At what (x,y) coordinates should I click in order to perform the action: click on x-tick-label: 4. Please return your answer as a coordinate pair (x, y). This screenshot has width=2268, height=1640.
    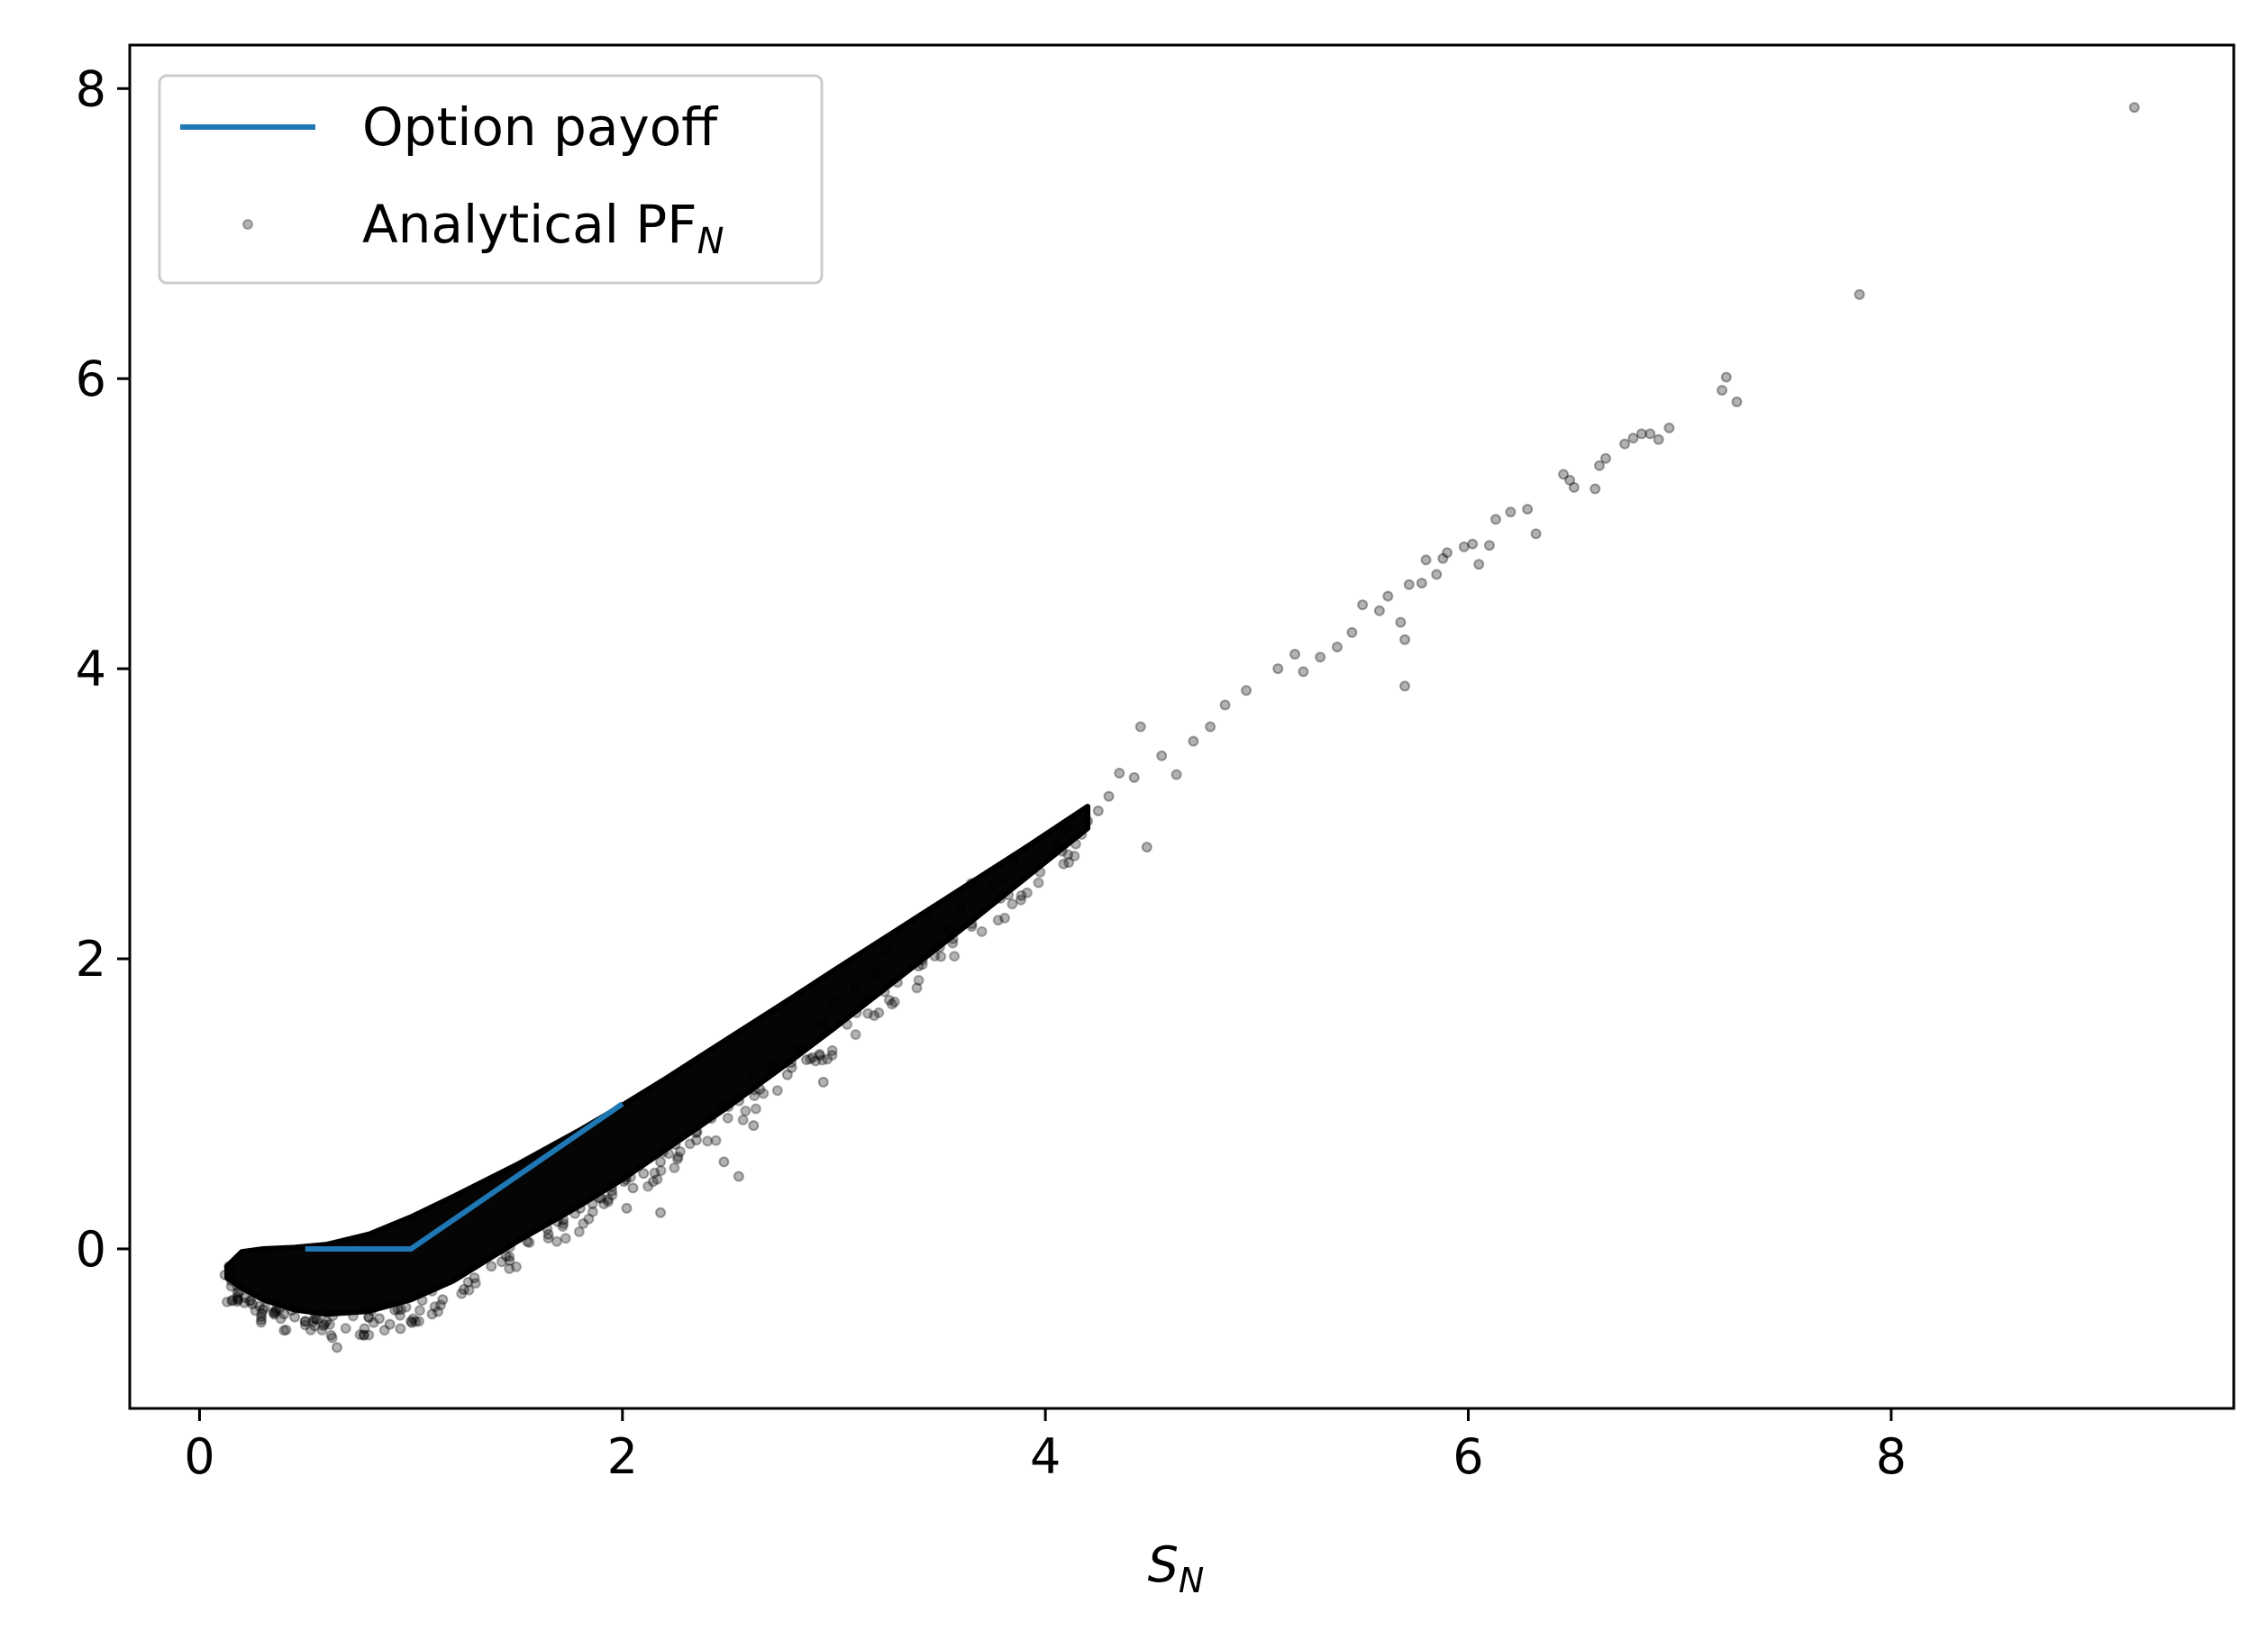
    Looking at the image, I should click on (1045, 1457).